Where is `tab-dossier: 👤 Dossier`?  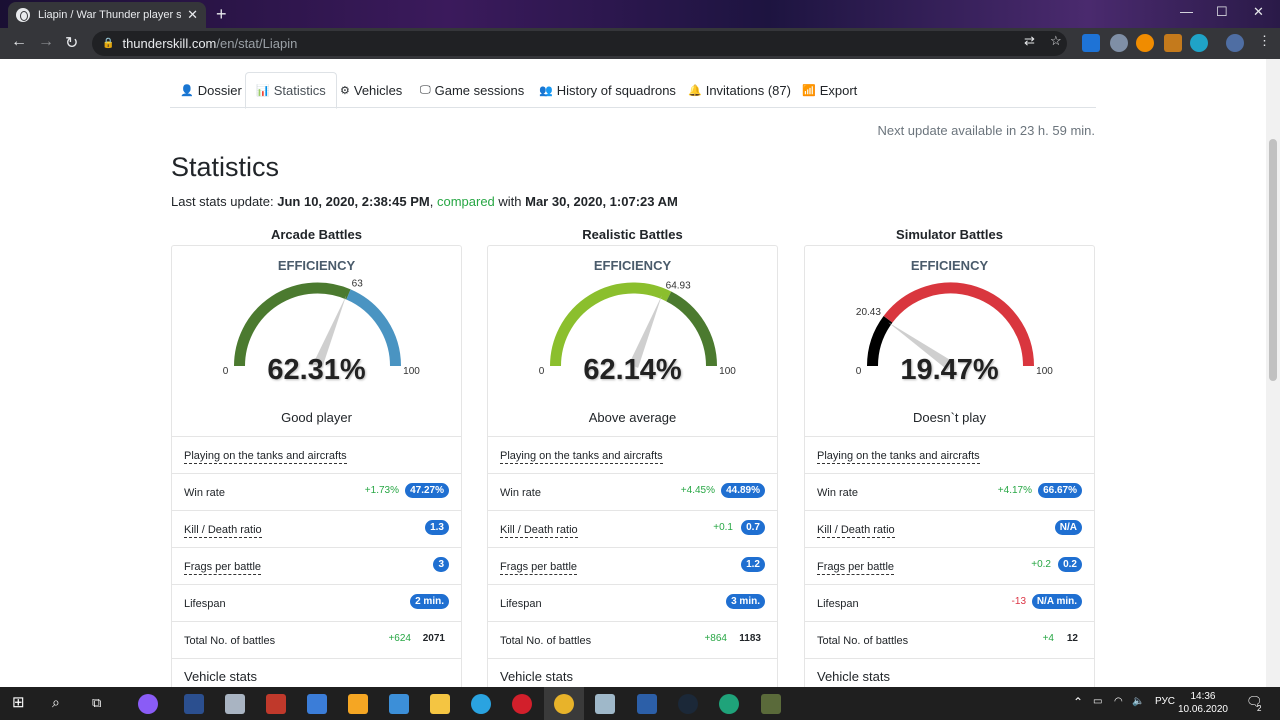 tab-dossier: 👤 Dossier is located at coordinates (211, 90).